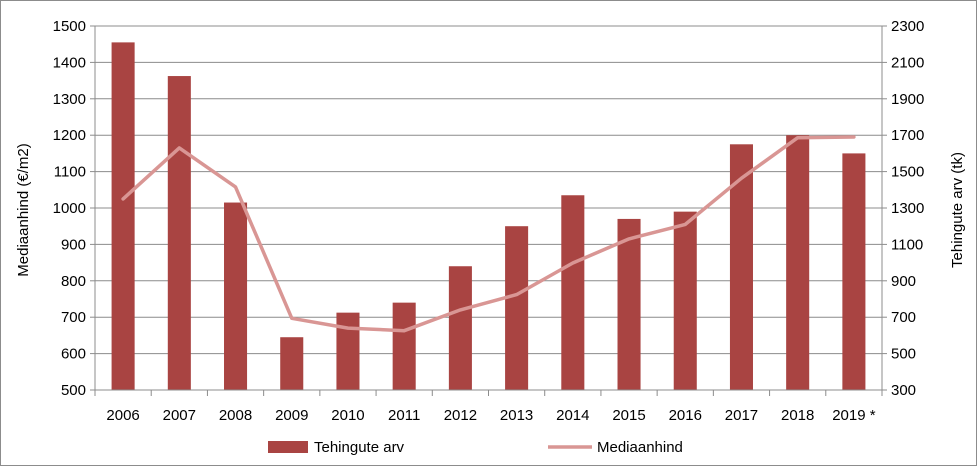 The width and height of the screenshot is (977, 466). What do you see at coordinates (69, 62) in the screenshot?
I see `y-tick-label: 1400` at bounding box center [69, 62].